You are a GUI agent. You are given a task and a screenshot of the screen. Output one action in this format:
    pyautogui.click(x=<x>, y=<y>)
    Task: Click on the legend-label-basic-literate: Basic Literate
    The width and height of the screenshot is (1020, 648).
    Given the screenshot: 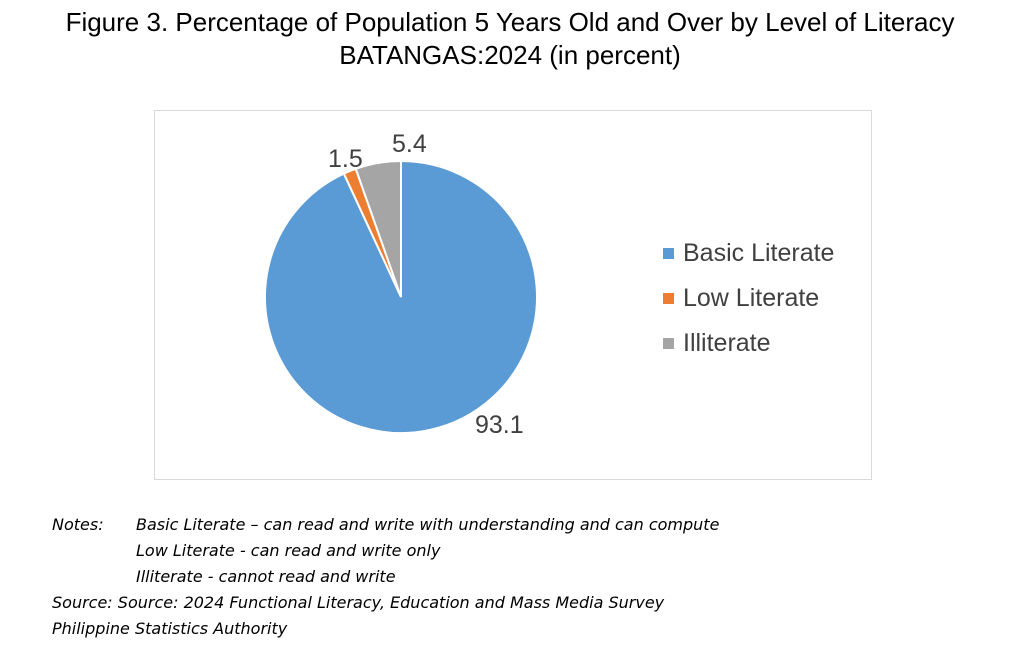 What is the action you would take?
    pyautogui.click(x=759, y=253)
    